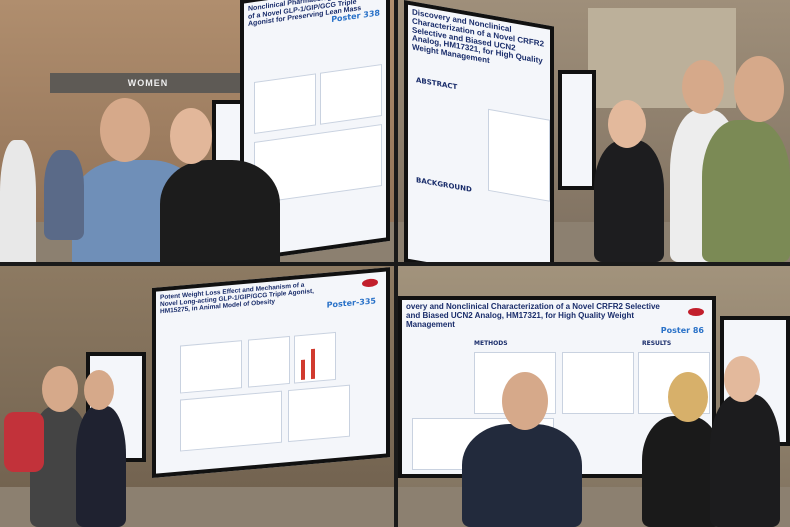  What do you see at coordinates (64, 195) in the screenshot?
I see `attendee-background` at bounding box center [64, 195].